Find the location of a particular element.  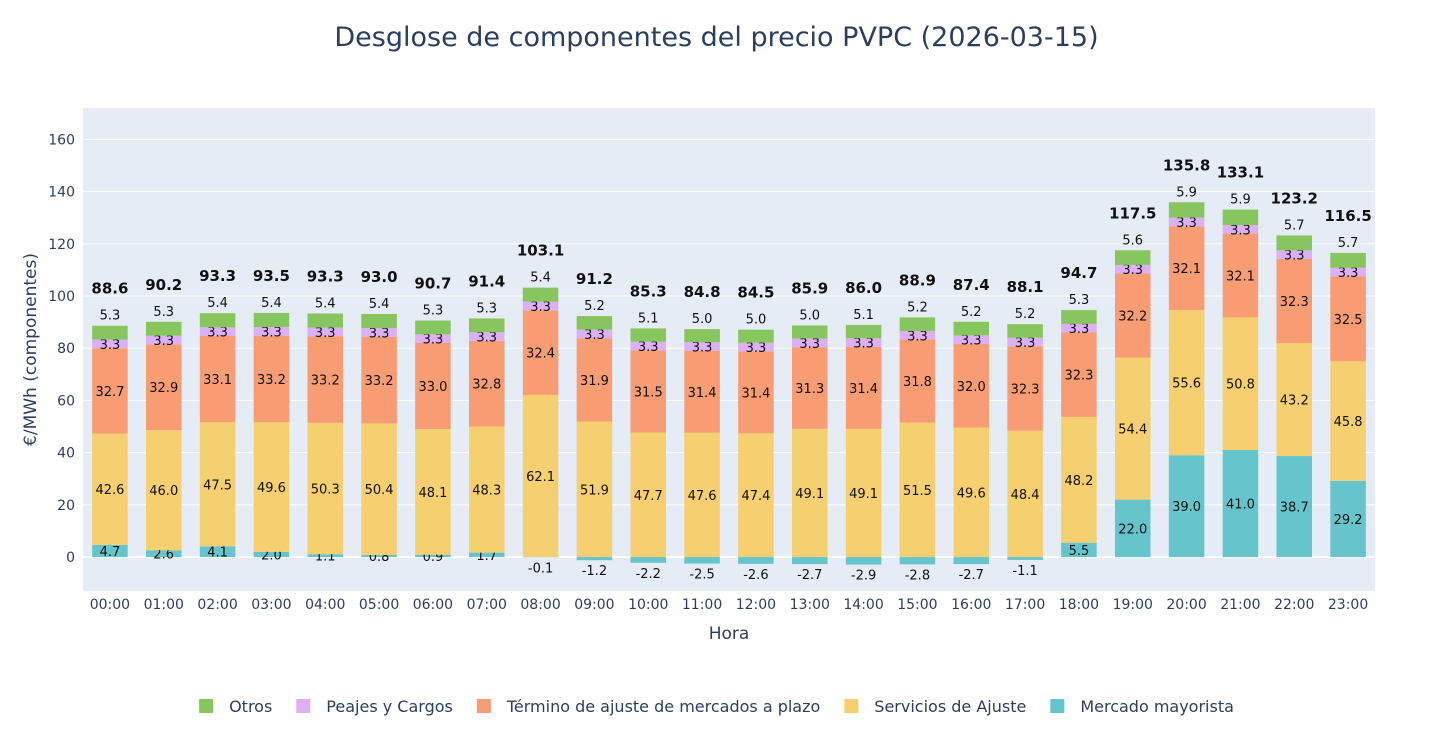

segment-label: 41.0 is located at coordinates (1240, 505).